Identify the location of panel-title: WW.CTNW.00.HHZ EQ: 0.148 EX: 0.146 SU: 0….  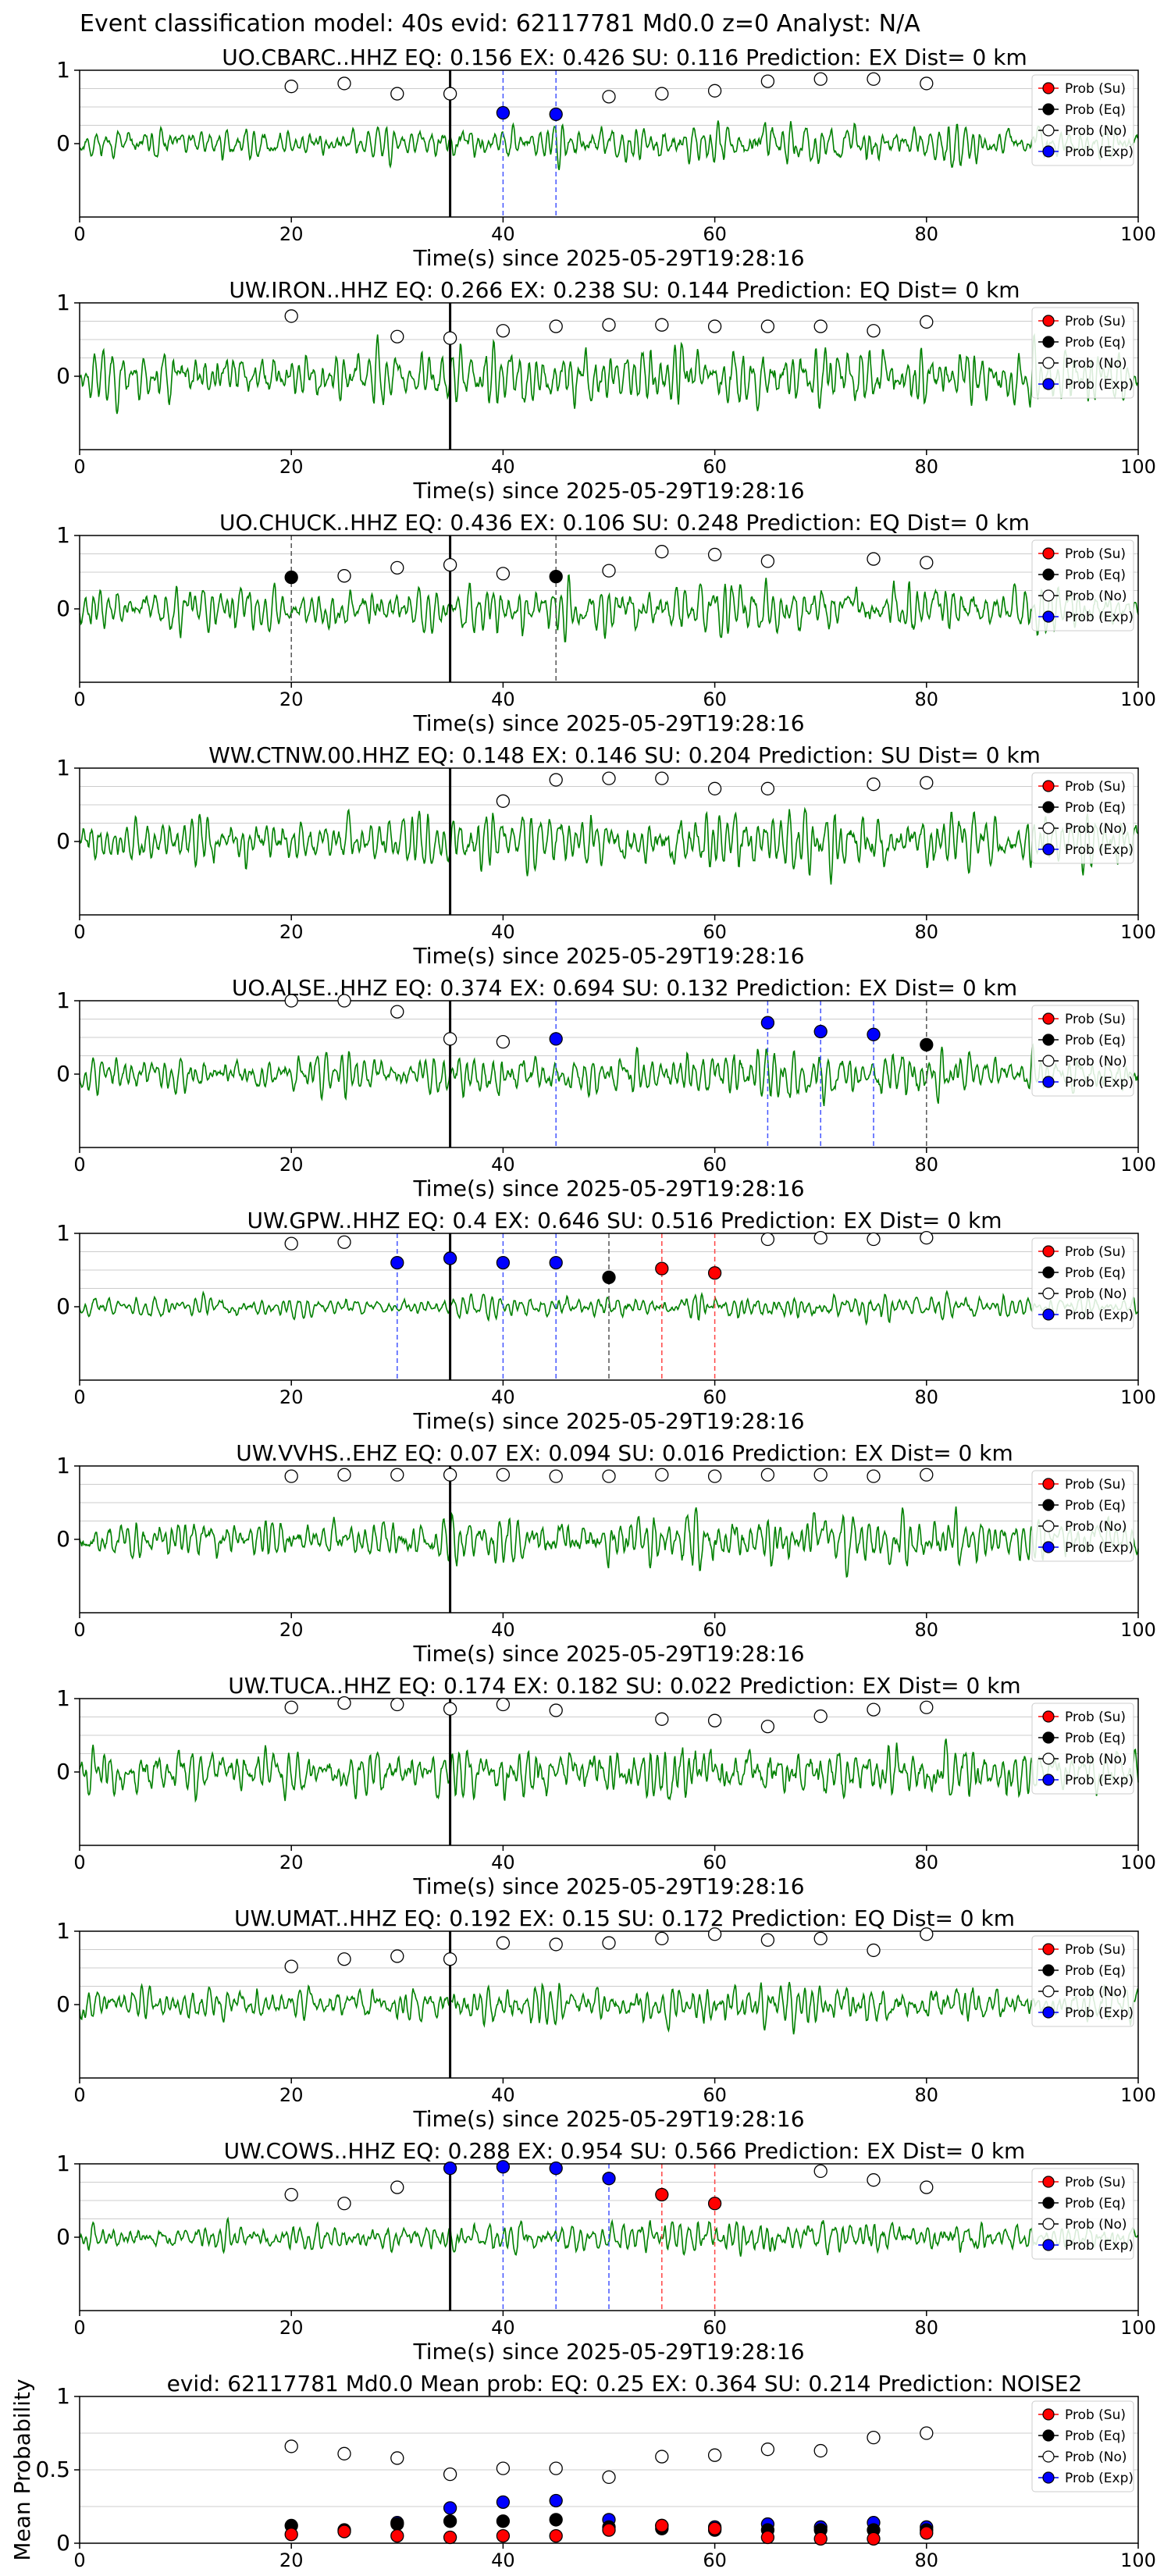
(624, 755).